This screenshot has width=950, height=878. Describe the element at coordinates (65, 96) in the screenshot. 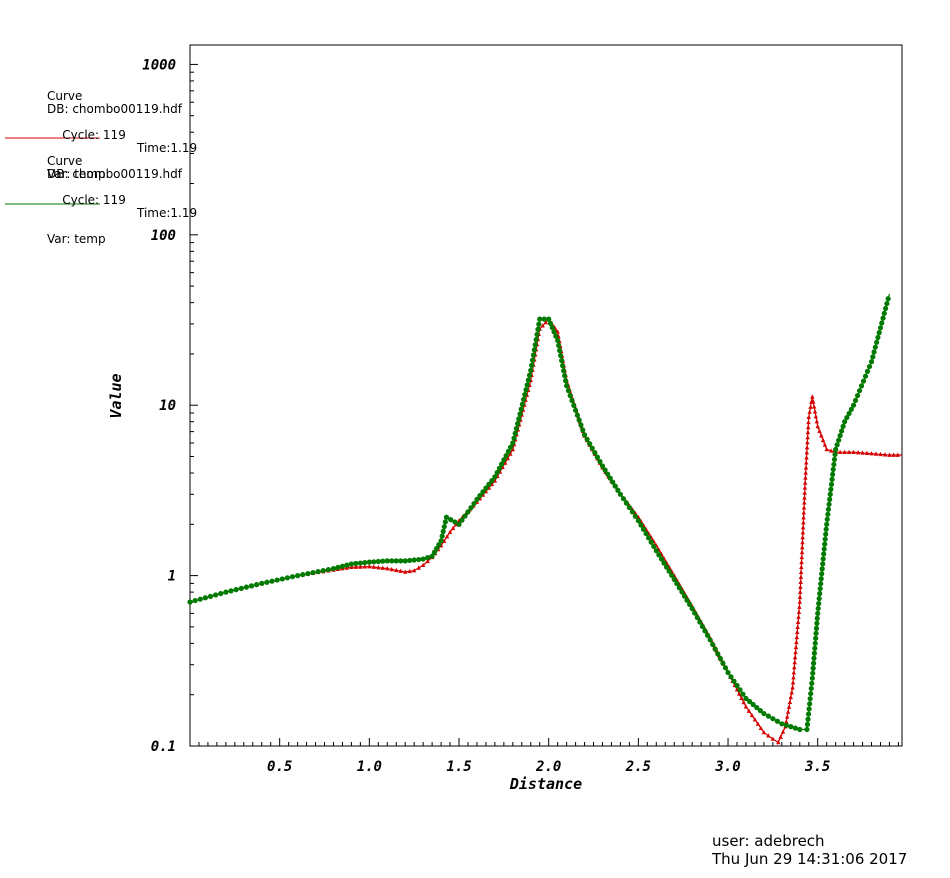

I see `legend-label: Curve` at that location.